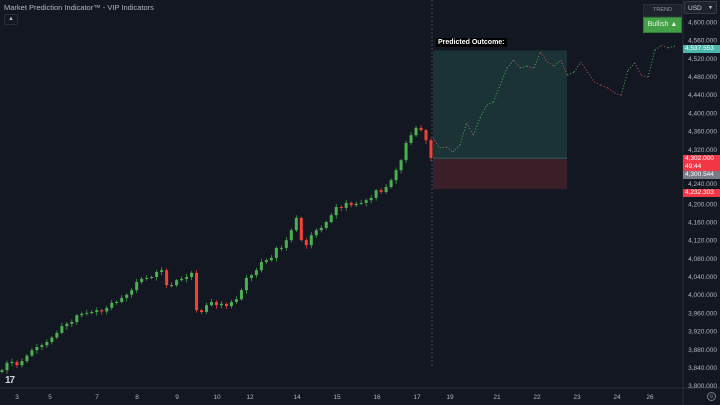 The width and height of the screenshot is (720, 405). Describe the element at coordinates (417, 397) in the screenshot. I see `time-axis-tick: 17` at that location.